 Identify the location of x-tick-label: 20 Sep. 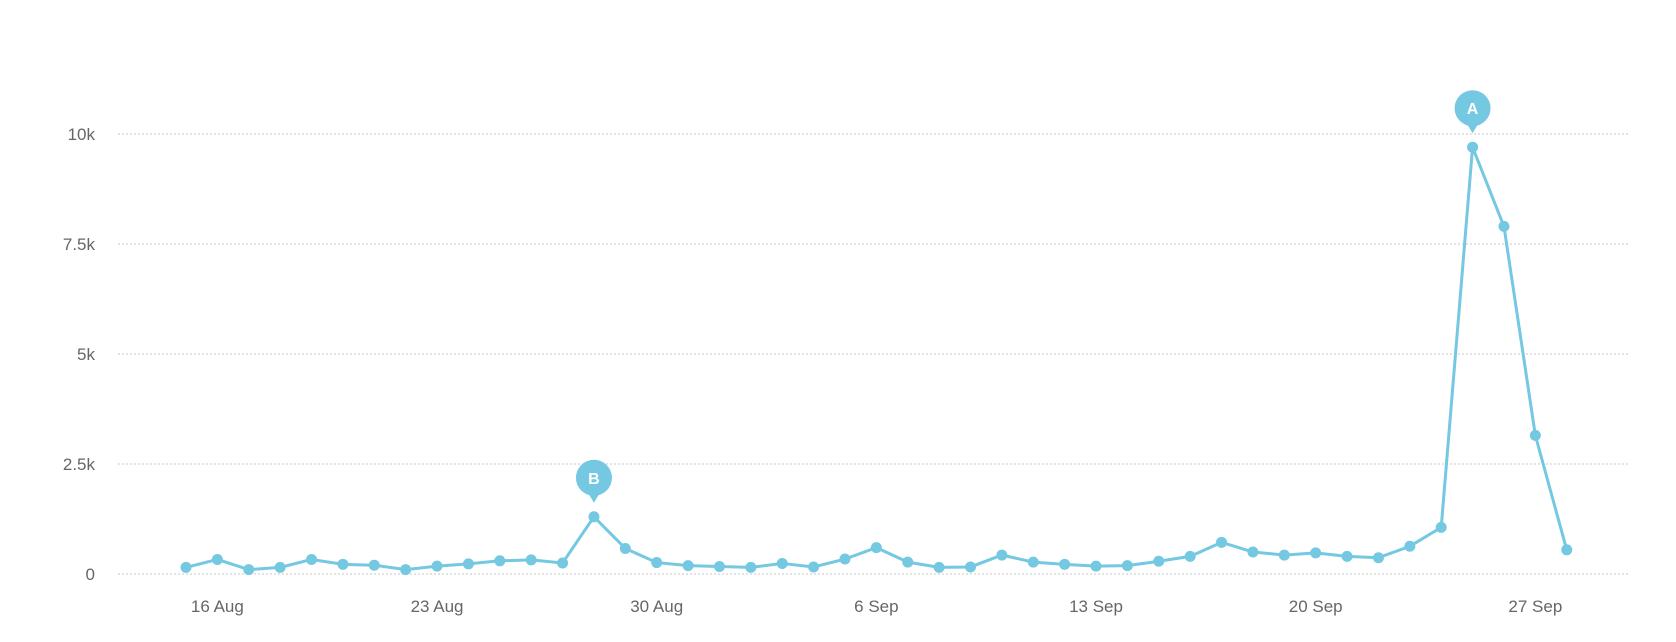
(1316, 606).